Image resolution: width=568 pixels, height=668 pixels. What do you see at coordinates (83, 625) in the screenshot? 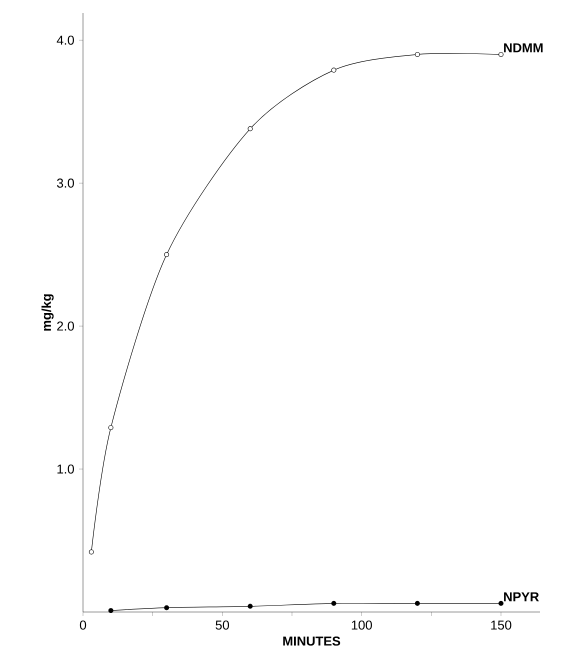
I see `x-tick-label: 0` at bounding box center [83, 625].